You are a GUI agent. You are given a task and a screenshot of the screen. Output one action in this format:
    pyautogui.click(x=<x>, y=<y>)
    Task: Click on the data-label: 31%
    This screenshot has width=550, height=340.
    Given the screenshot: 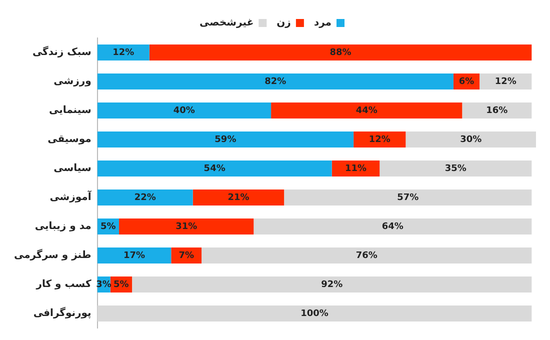 What is the action you would take?
    pyautogui.click(x=187, y=227)
    